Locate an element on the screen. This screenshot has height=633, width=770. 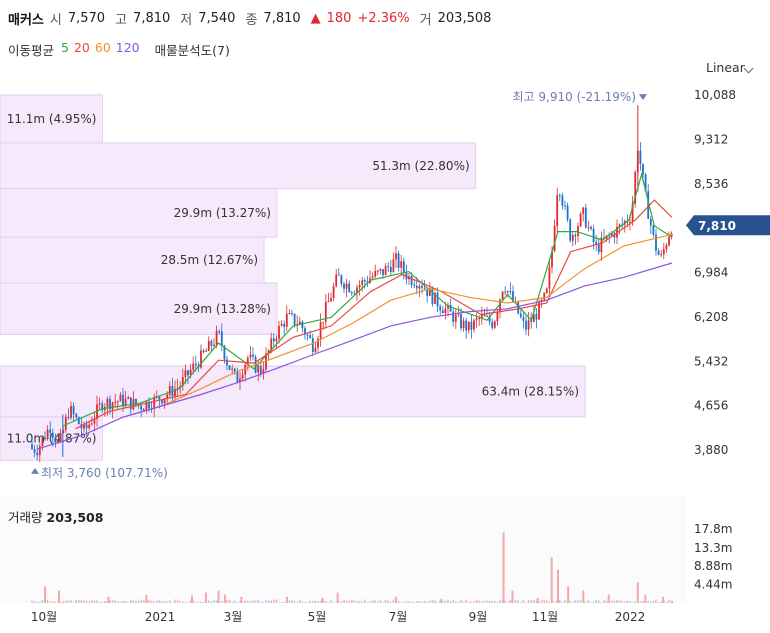
x-tick-label: 9월 is located at coordinates (478, 617).